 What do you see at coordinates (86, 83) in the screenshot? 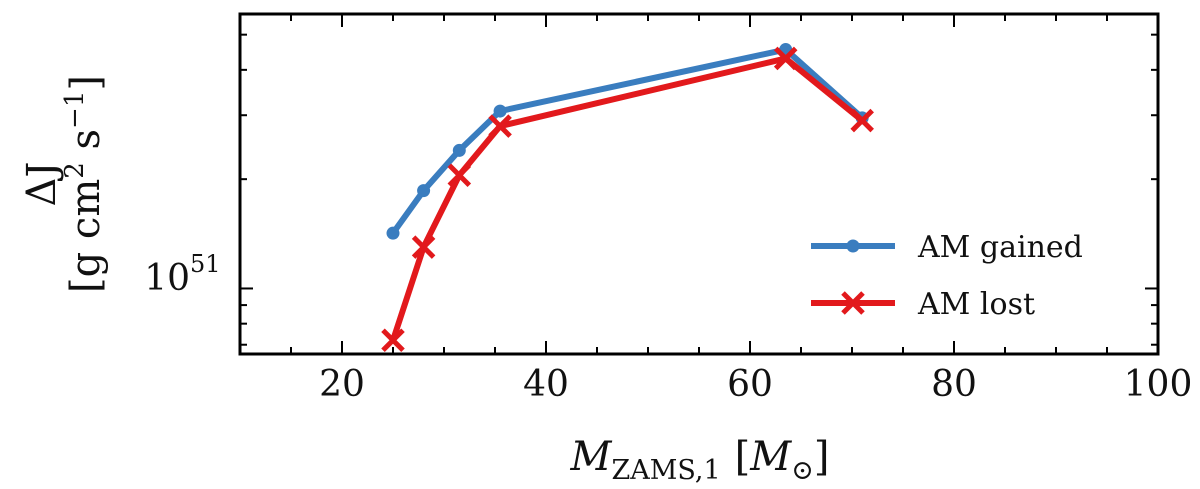
I see `y-axis-label-line2-post: ]` at bounding box center [86, 83].